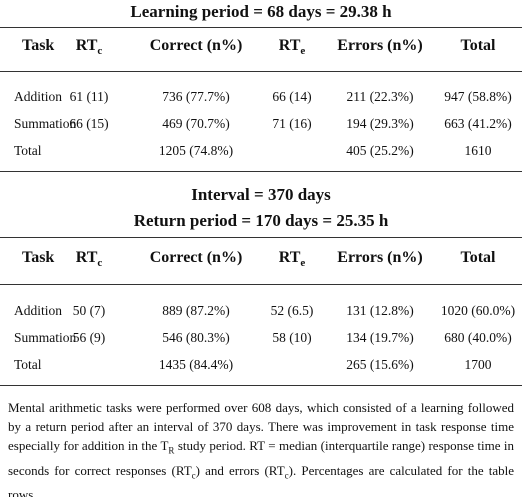 This screenshot has height=497, width=522. Describe the element at coordinates (292, 96) in the screenshot. I see `cell: 66 (14)` at that location.